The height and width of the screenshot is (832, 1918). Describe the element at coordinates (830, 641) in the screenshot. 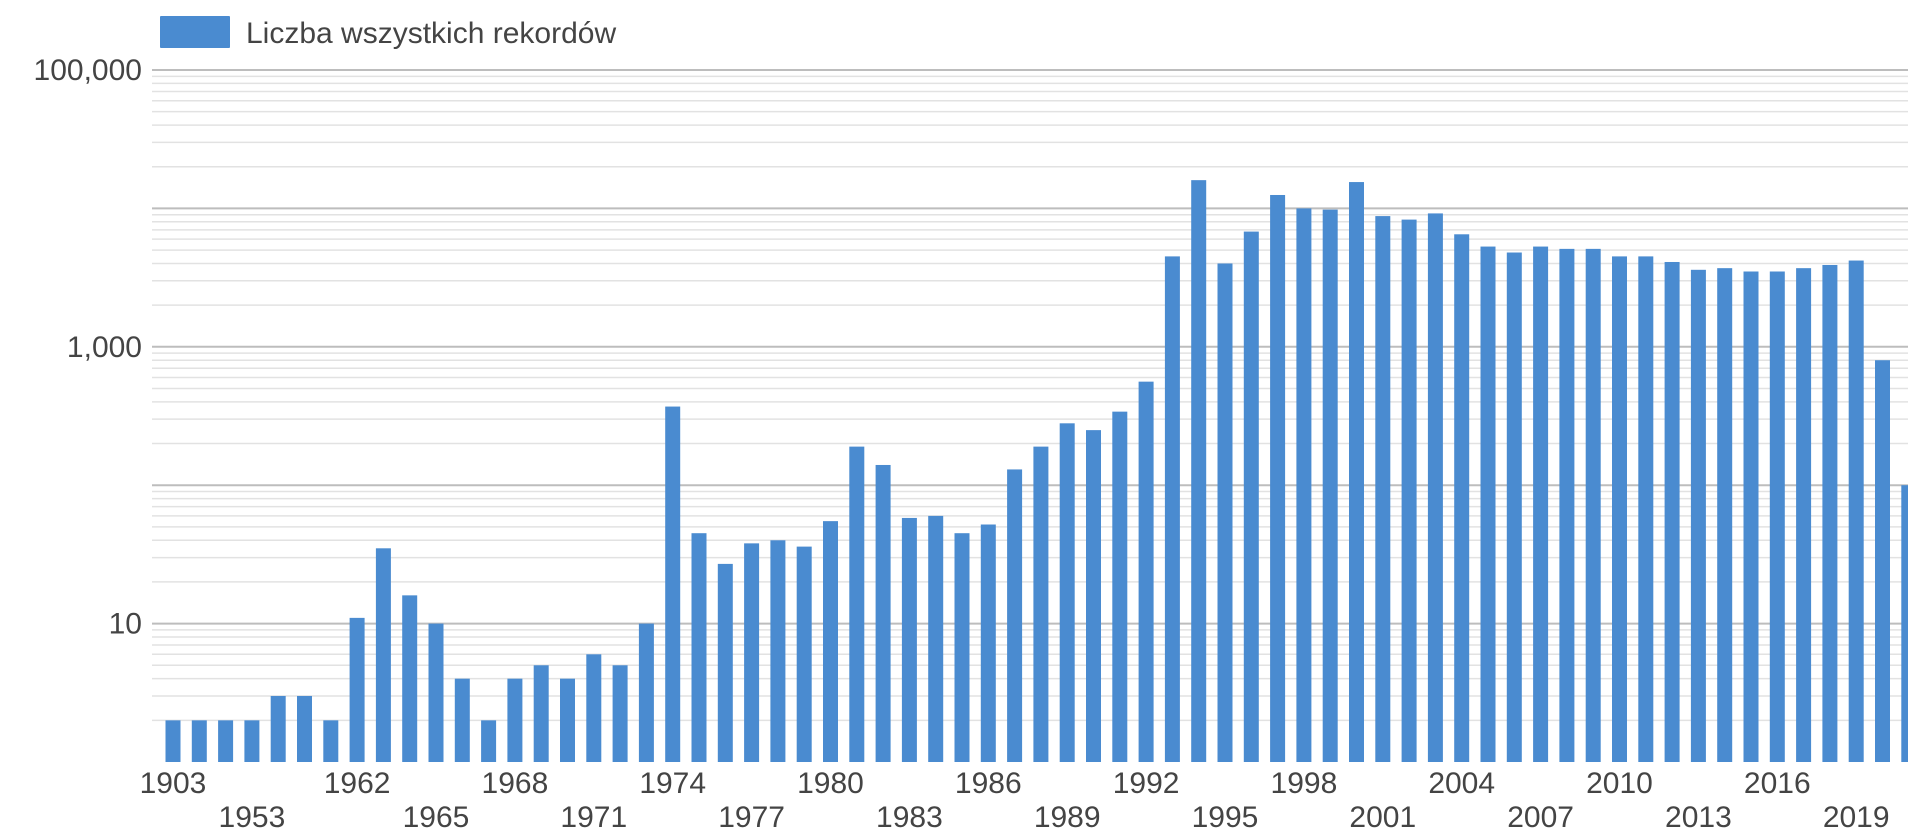

I see `bar-1979` at that location.